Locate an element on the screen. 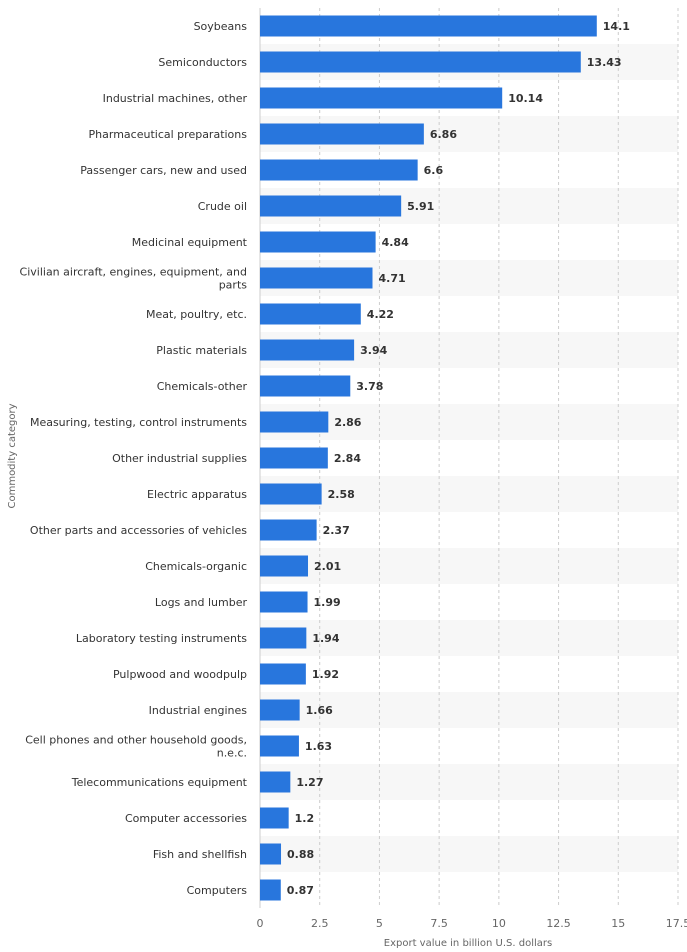  data-label: 6.86 is located at coordinates (443, 134).